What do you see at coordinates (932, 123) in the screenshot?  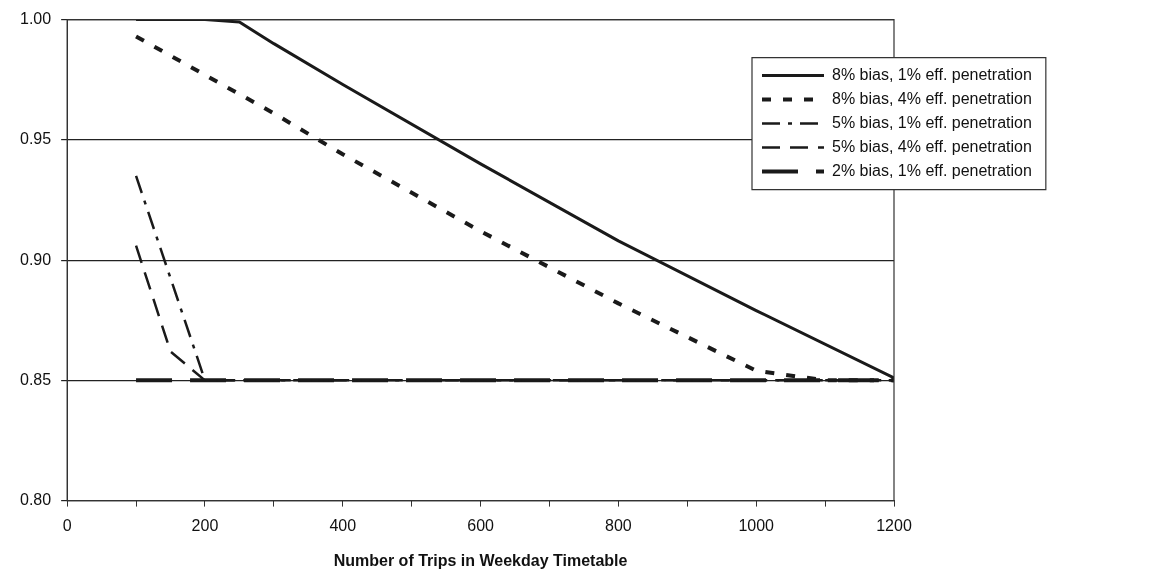 I see `legend-label: 5% bias, 1% eff. penetration` at bounding box center [932, 123].